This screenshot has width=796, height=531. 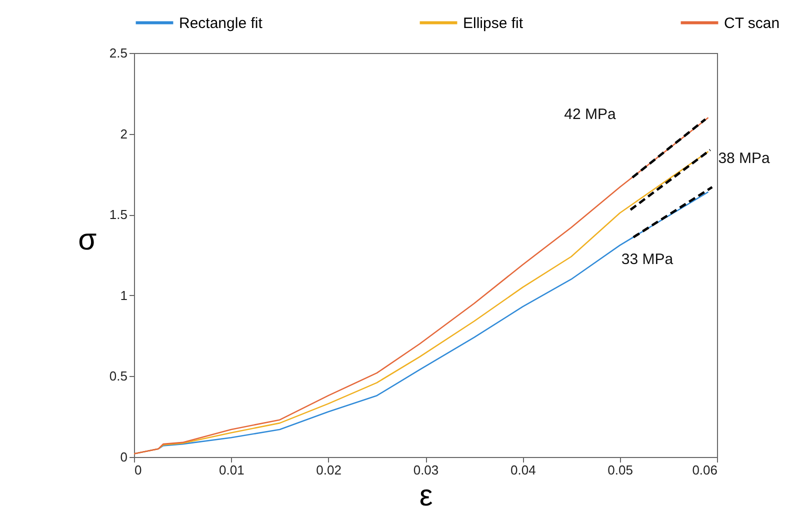 I want to click on legend-label: CT scan, so click(x=752, y=23).